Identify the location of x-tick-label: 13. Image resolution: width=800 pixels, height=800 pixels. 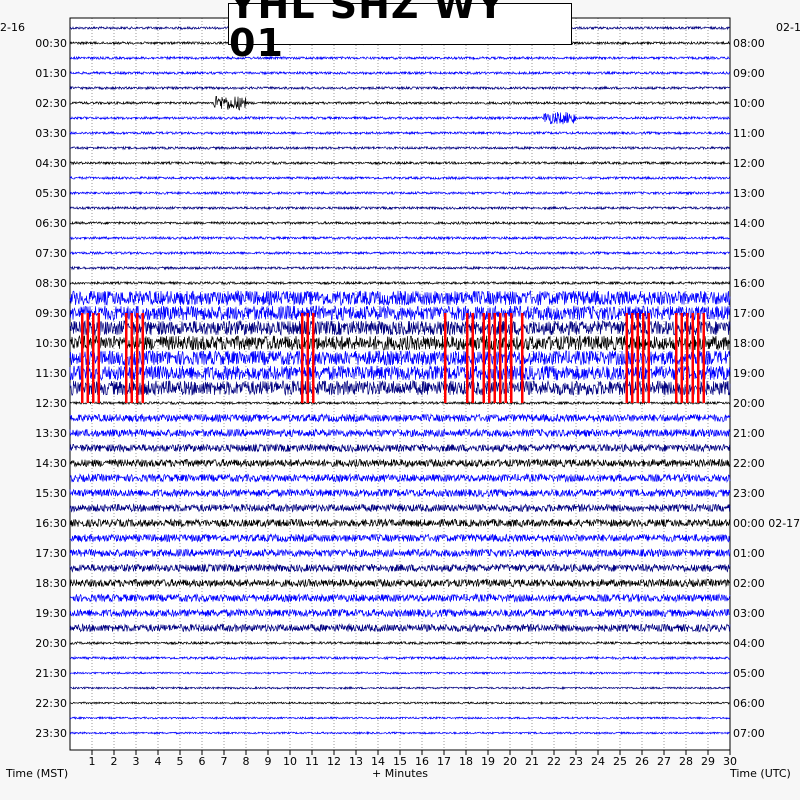
(356, 761).